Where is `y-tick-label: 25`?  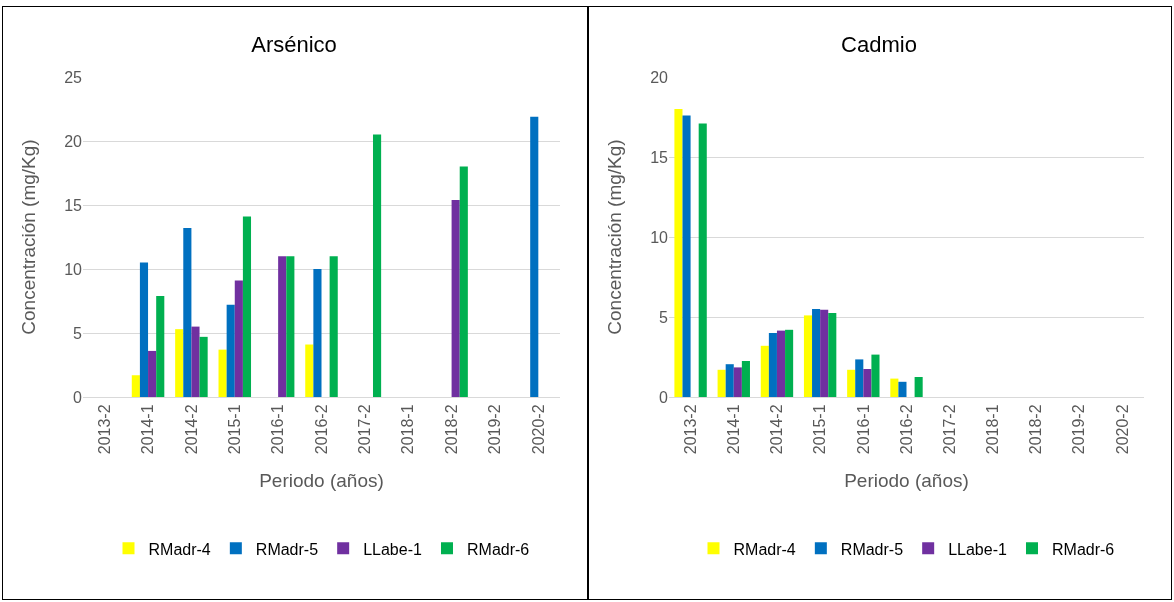 y-tick-label: 25 is located at coordinates (73, 77).